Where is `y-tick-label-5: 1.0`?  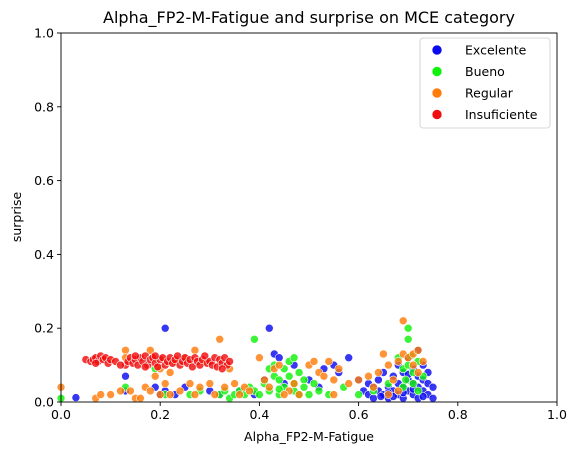 y-tick-label-5: 1.0 is located at coordinates (44, 33).